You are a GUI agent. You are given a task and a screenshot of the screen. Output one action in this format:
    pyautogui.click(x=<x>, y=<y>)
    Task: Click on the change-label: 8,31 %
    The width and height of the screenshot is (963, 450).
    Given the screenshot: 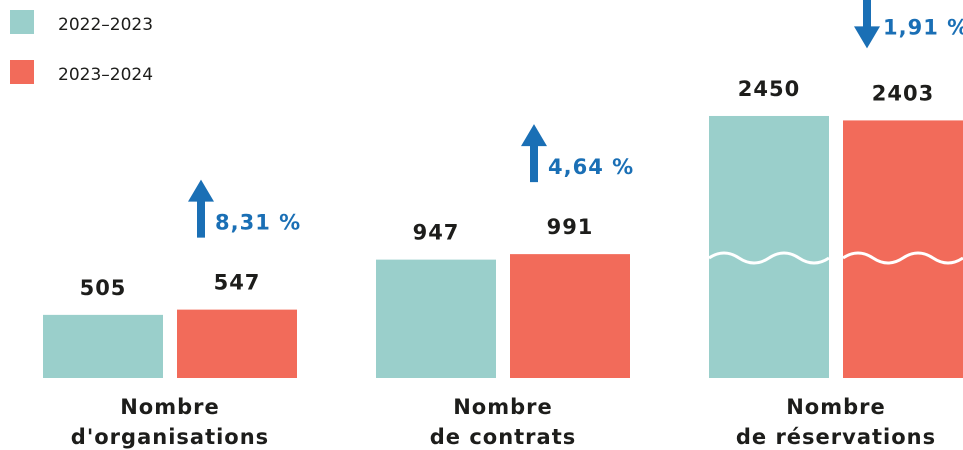 What is the action you would take?
    pyautogui.click(x=258, y=223)
    